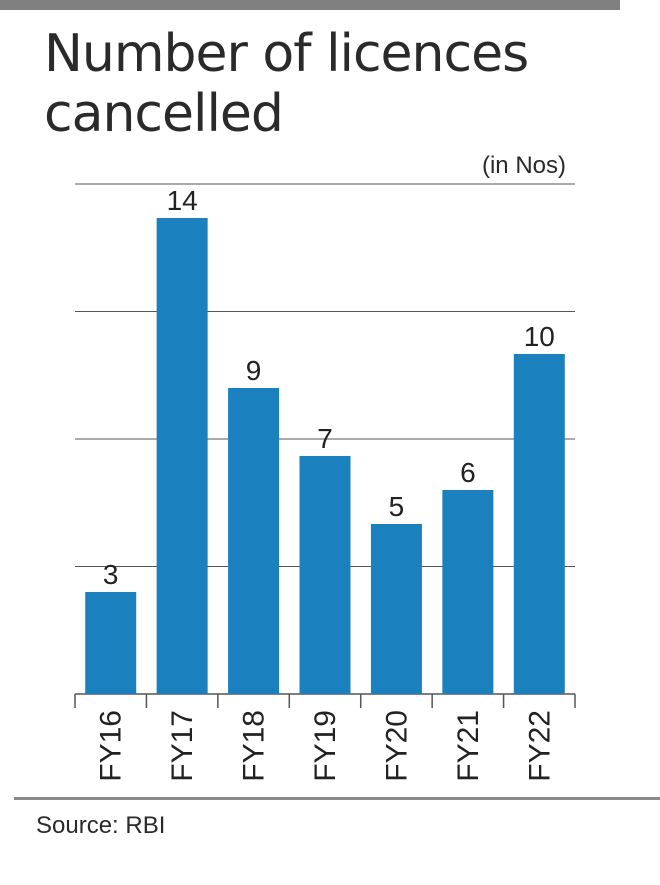 The image size is (660, 885). Describe the element at coordinates (468, 746) in the screenshot. I see `x-tick-label-fy21: FY21` at that location.